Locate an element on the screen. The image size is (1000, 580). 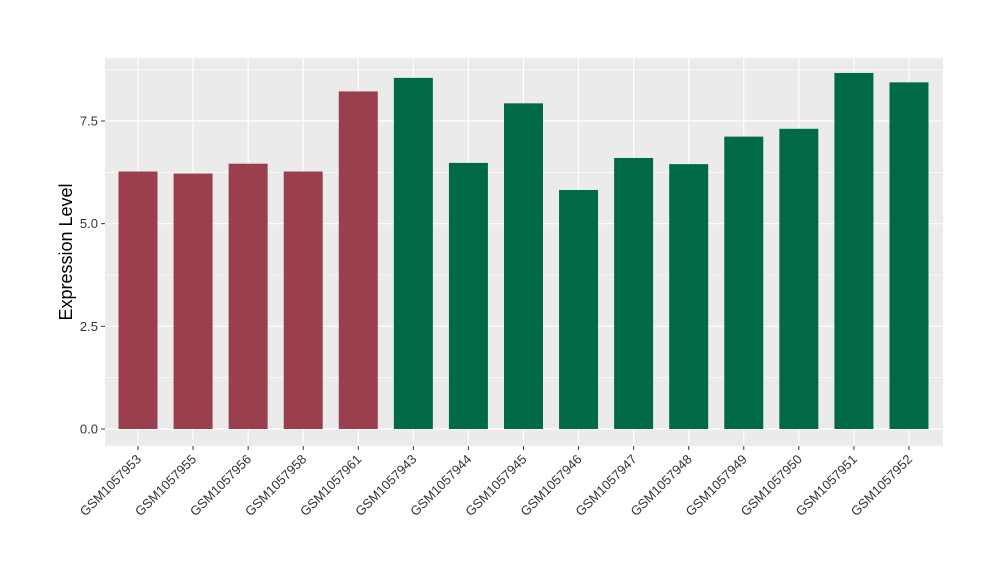
y-tick-label: 7.5 is located at coordinates (89, 121).